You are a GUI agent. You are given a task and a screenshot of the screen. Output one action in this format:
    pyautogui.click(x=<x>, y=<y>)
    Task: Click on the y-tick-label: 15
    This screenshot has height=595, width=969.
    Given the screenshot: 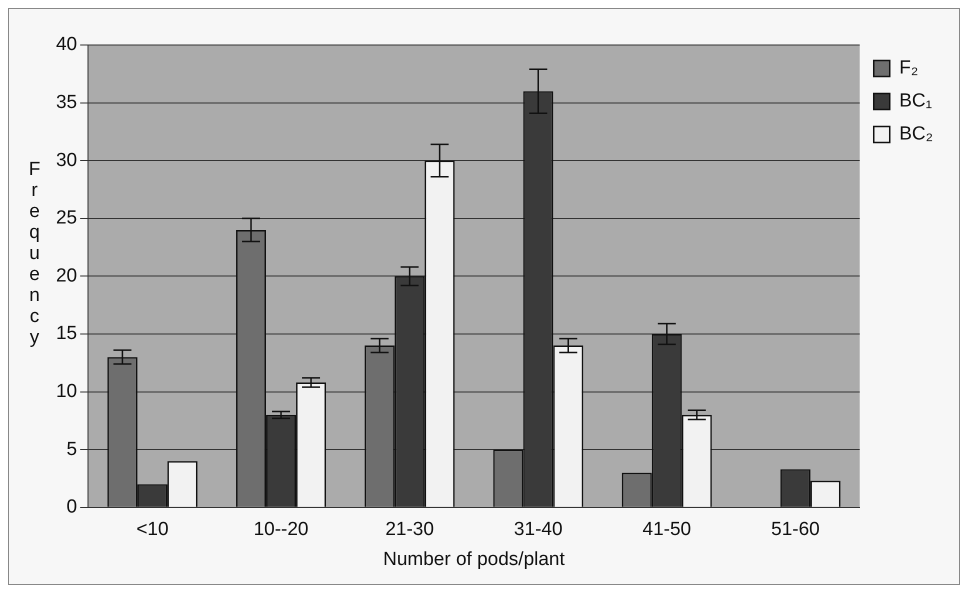 What is the action you would take?
    pyautogui.click(x=67, y=333)
    